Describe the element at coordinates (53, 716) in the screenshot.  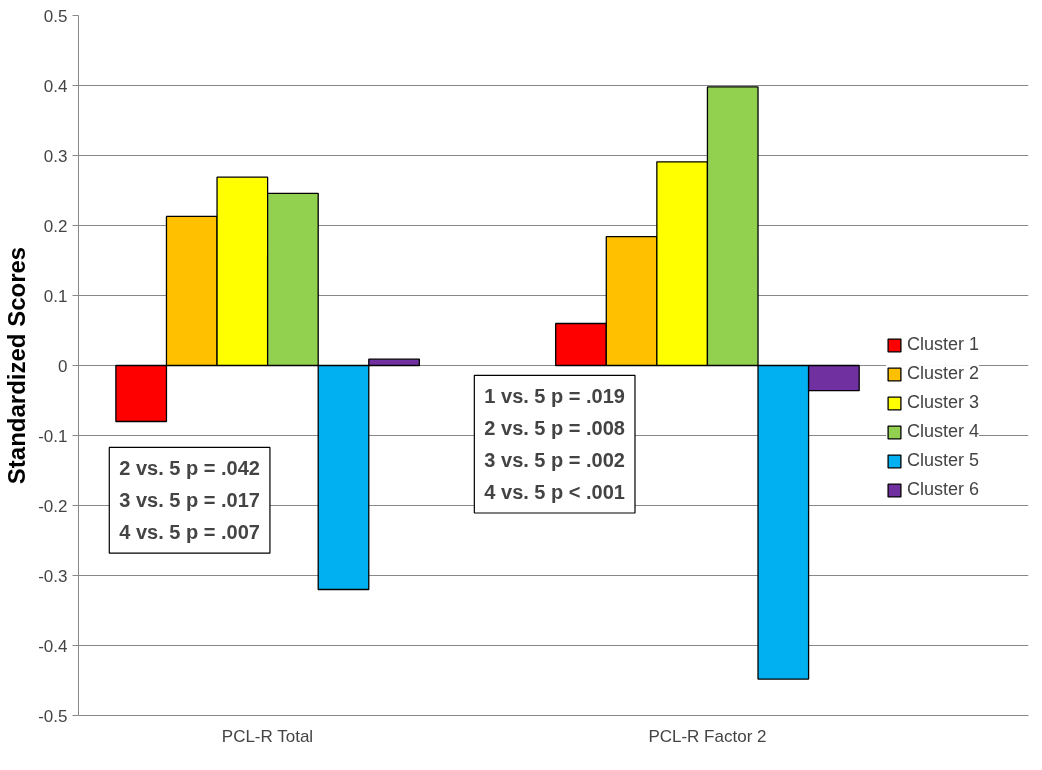
I see `y-tick-label: -0.5` at that location.